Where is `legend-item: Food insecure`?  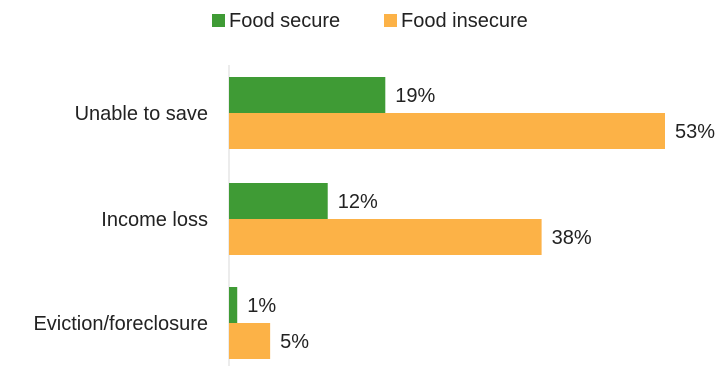 legend-item: Food insecure is located at coordinates (456, 21).